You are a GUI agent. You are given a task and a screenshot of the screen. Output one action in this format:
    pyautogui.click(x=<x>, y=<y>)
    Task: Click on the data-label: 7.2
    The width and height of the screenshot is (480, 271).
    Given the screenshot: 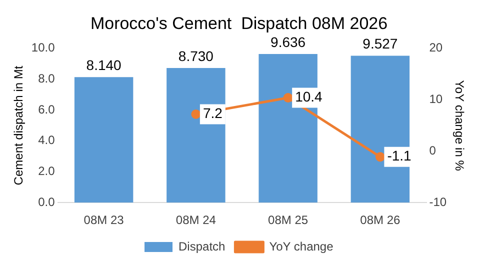 What is the action you would take?
    pyautogui.click(x=212, y=113)
    